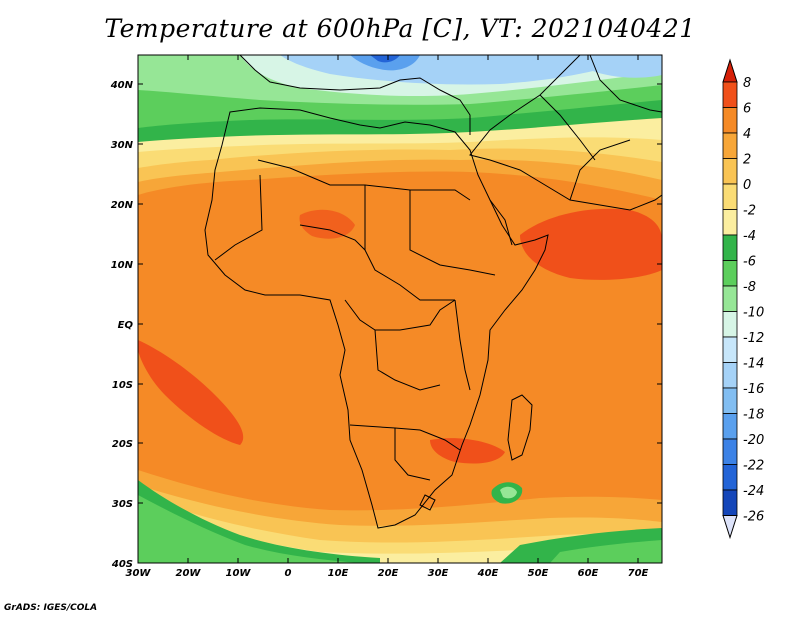 Image resolution: width=800 pixels, height=618 pixels. Describe the element at coordinates (438, 573) in the screenshot. I see `lon-label-30e: 30E` at that location.